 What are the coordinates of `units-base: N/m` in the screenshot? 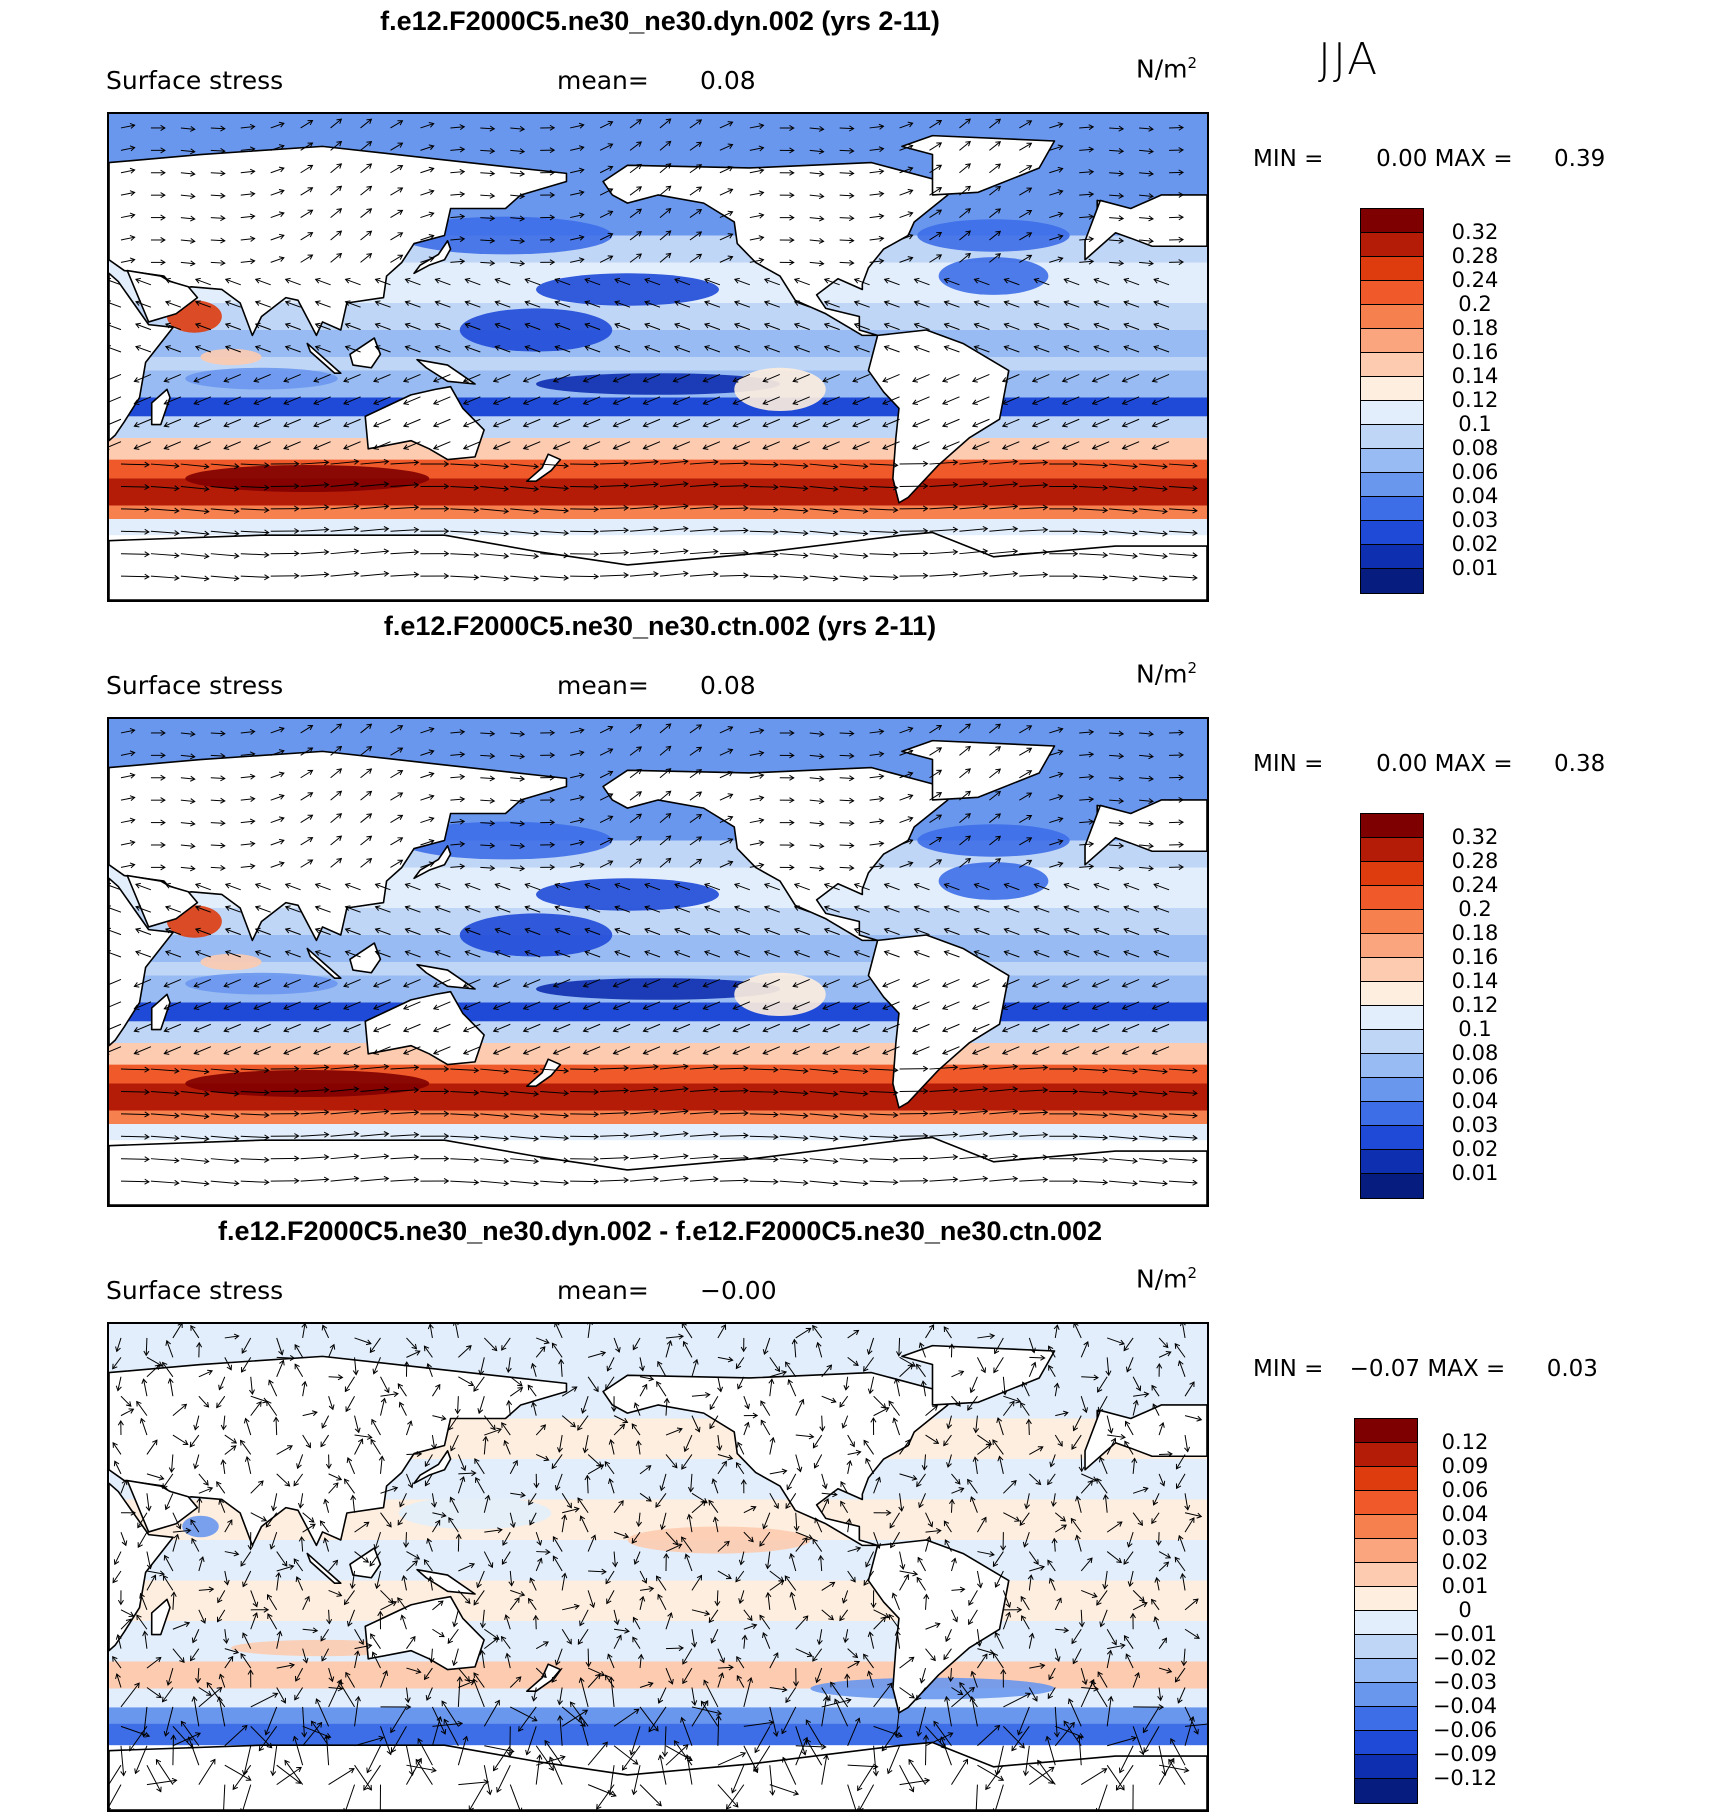 It's located at (1162, 69).